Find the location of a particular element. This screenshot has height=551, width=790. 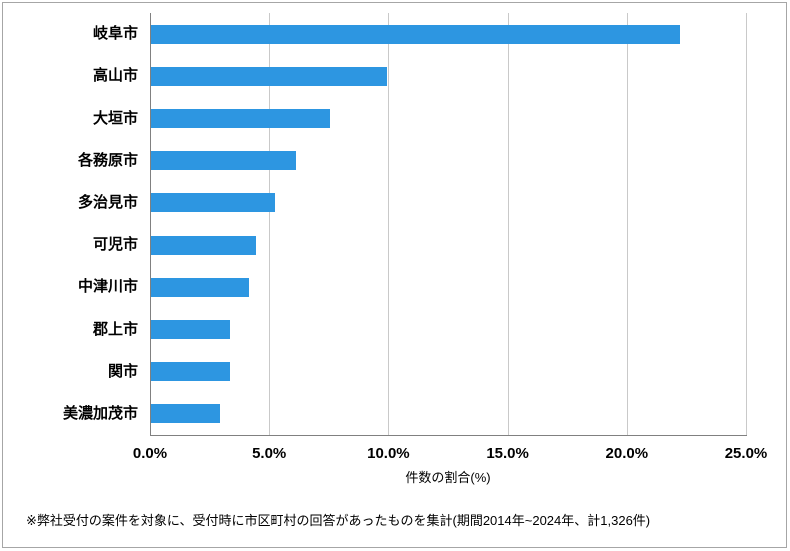

category-label: 各務原市 is located at coordinates (107, 160).